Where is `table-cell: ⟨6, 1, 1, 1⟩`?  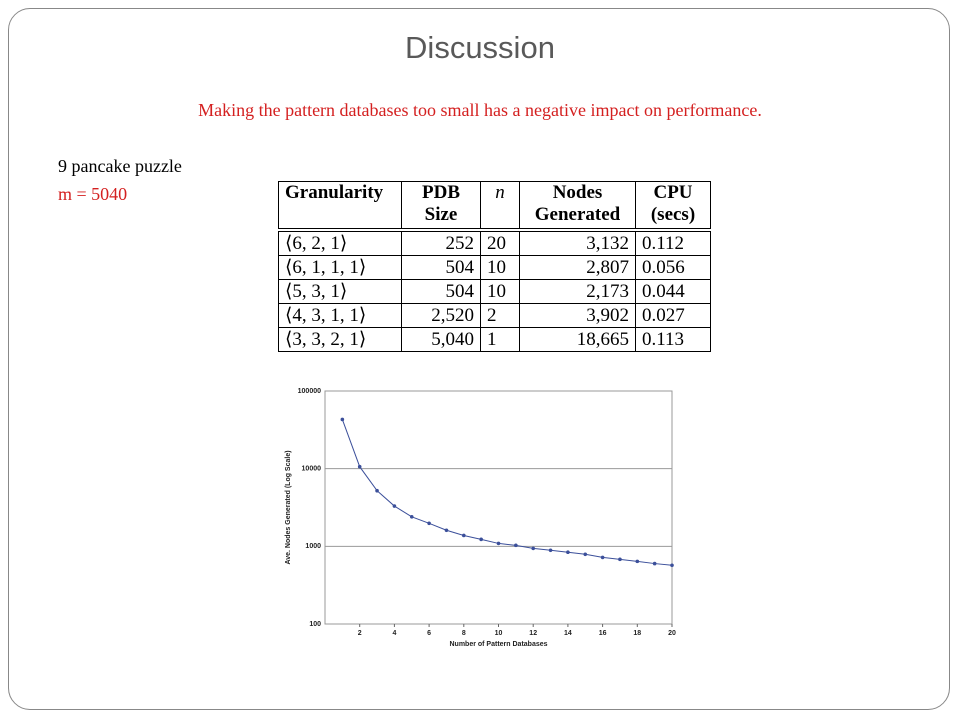
table-cell: ⟨6, 1, 1, 1⟩ is located at coordinates (340, 267).